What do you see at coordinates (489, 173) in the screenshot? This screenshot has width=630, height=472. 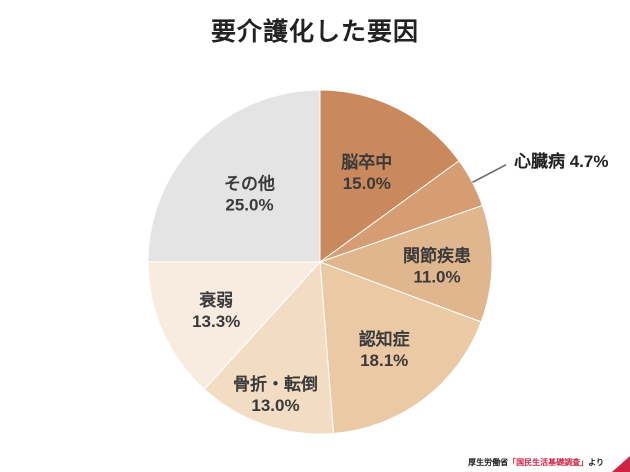 I see `callout-line-心臓病` at bounding box center [489, 173].